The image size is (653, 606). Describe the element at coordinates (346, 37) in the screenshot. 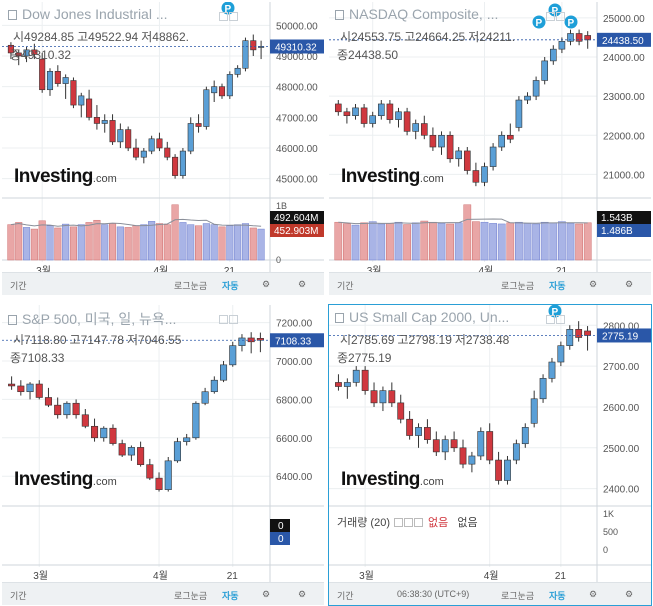

I see `ohlc-label: 시` at that location.